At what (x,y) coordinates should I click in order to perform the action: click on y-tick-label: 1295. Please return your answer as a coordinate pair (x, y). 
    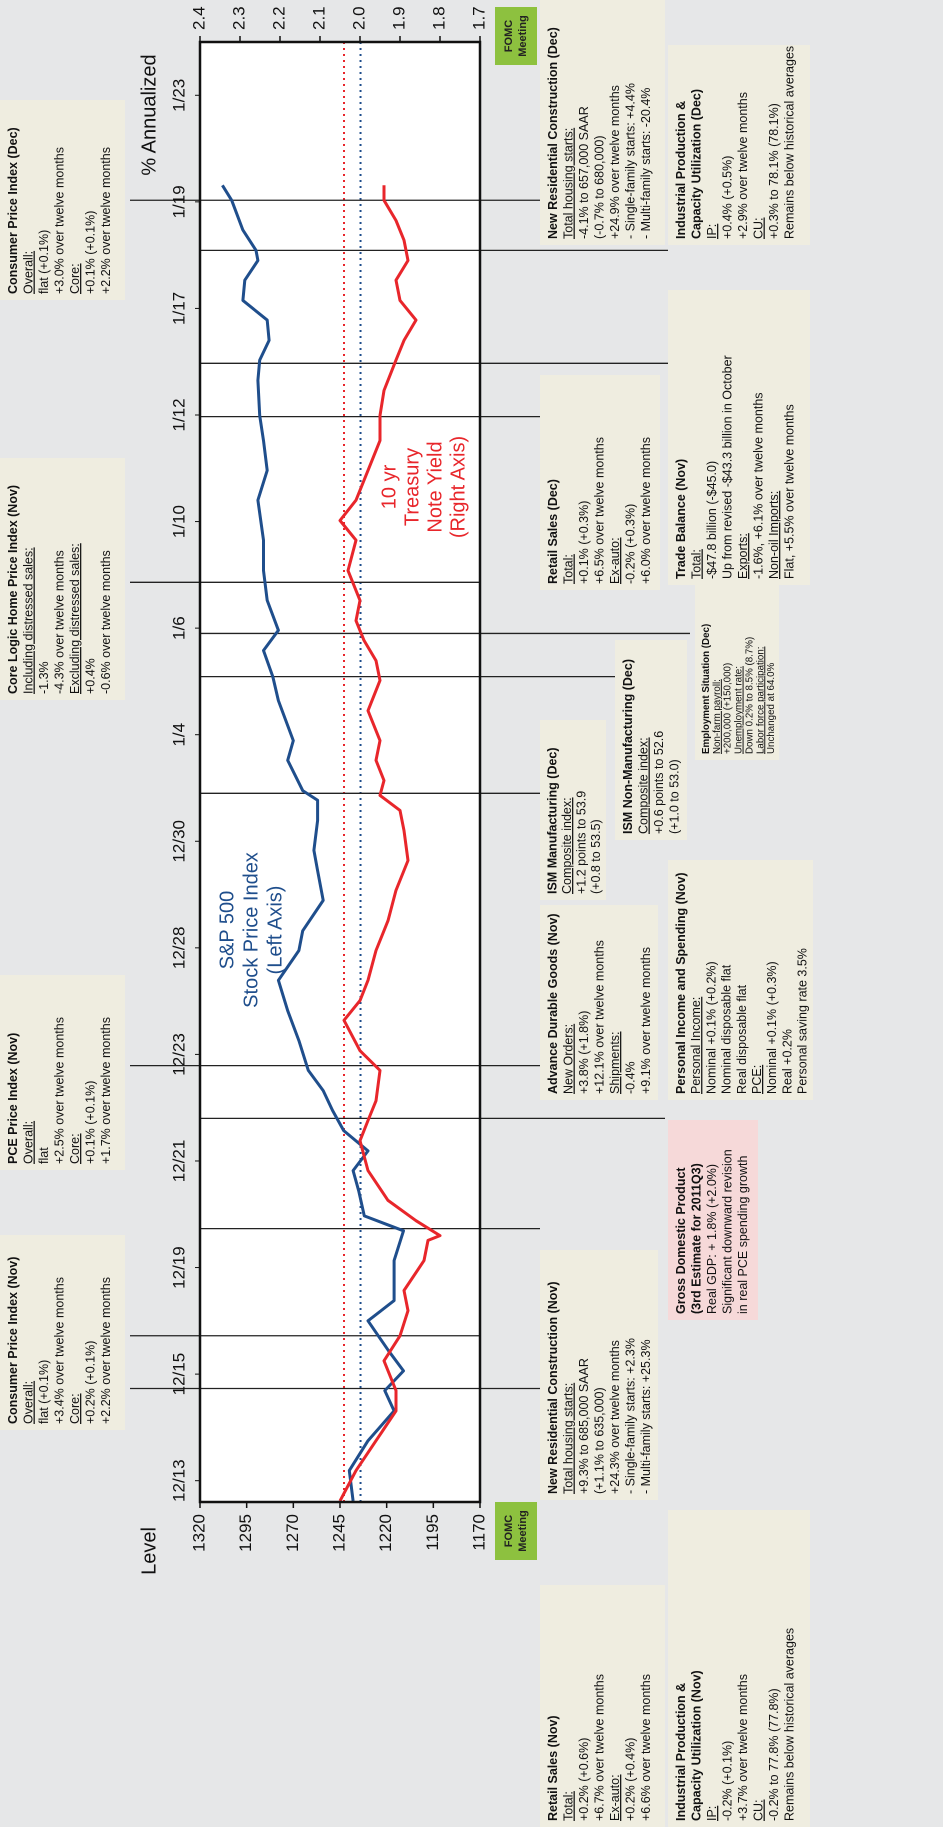
    Looking at the image, I should click on (245, 1533).